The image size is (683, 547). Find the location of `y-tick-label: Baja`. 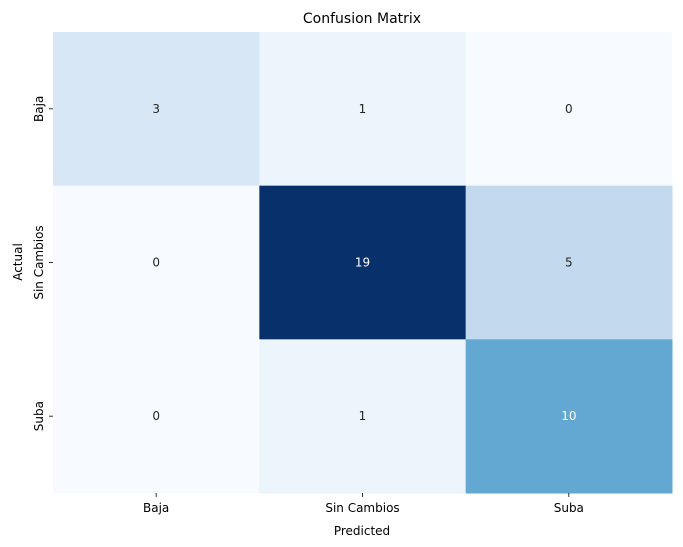

y-tick-label: Baja is located at coordinates (39, 109).